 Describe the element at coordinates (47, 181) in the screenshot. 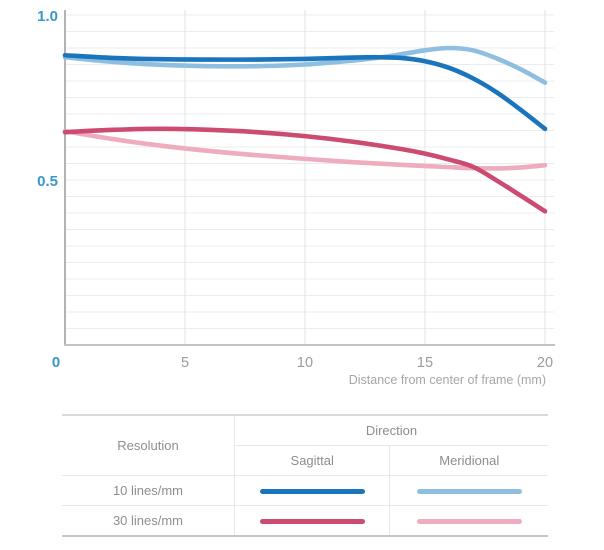

I see `y-tick-label-0.5: 0.5` at that location.